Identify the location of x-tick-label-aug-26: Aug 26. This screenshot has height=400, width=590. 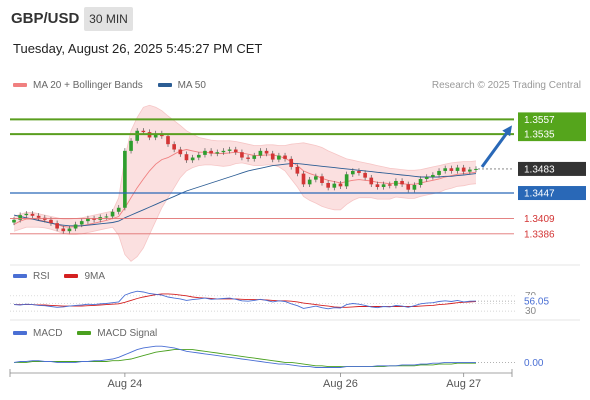
(340, 384).